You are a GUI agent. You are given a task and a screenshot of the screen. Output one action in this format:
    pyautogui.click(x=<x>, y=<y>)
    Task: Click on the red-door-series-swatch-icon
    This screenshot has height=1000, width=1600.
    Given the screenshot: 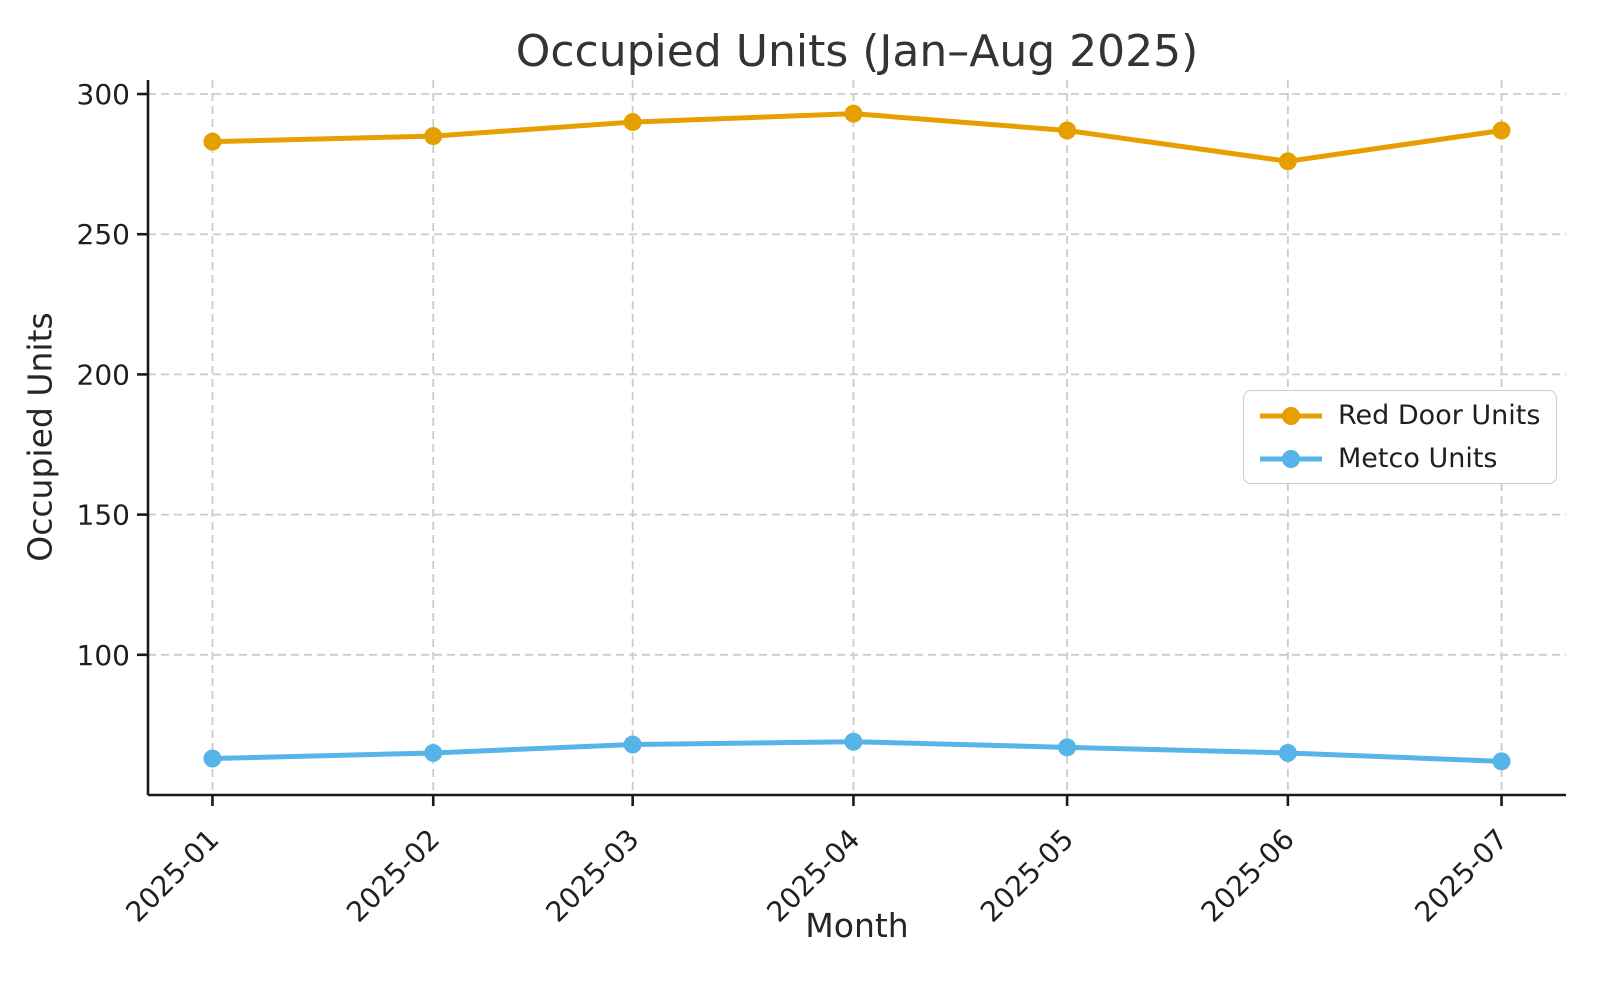 What is the action you would take?
    pyautogui.click(x=1291, y=415)
    